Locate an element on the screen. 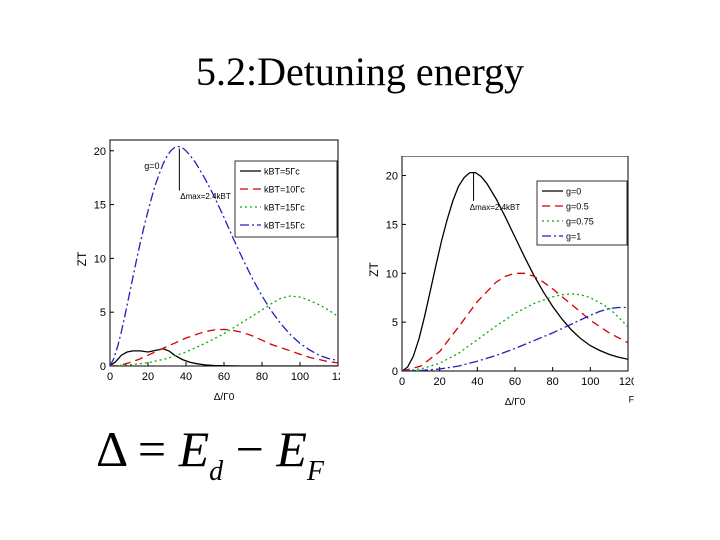  legend-label: kBT=10Γc is located at coordinates (284, 190).